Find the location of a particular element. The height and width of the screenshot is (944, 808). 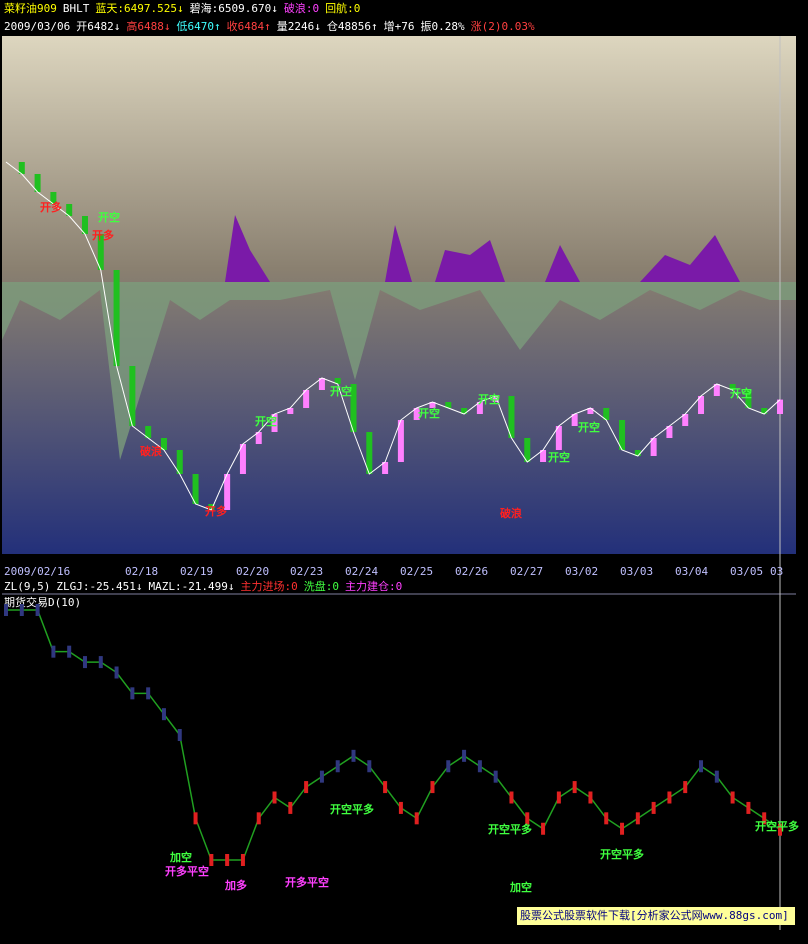

header-item: 蓝天:6497.525↓ is located at coordinates (139, 8).